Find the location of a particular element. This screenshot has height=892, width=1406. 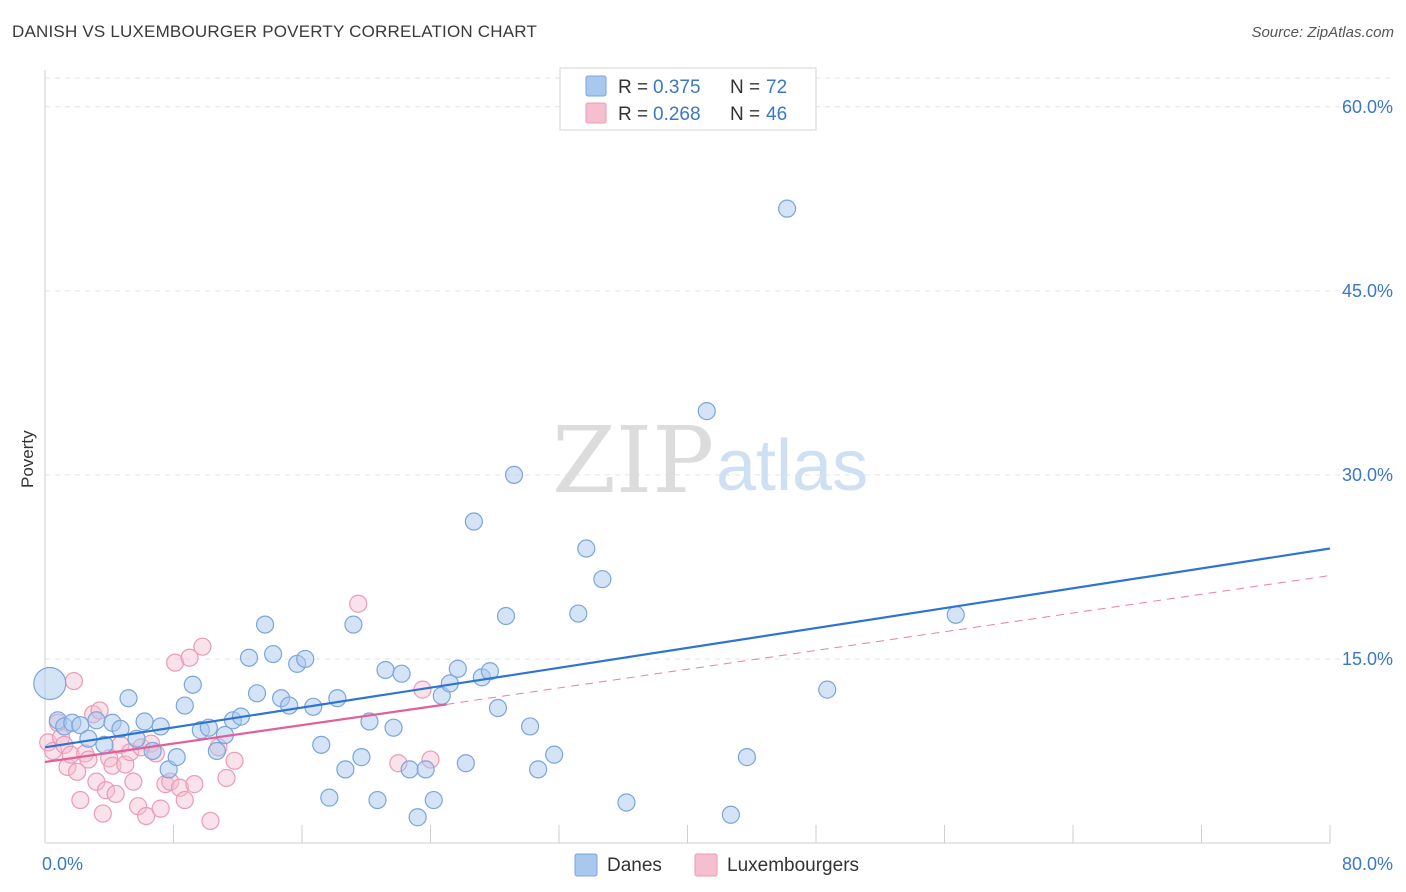

legend-n-value-lux: 46 is located at coordinates (776, 114).